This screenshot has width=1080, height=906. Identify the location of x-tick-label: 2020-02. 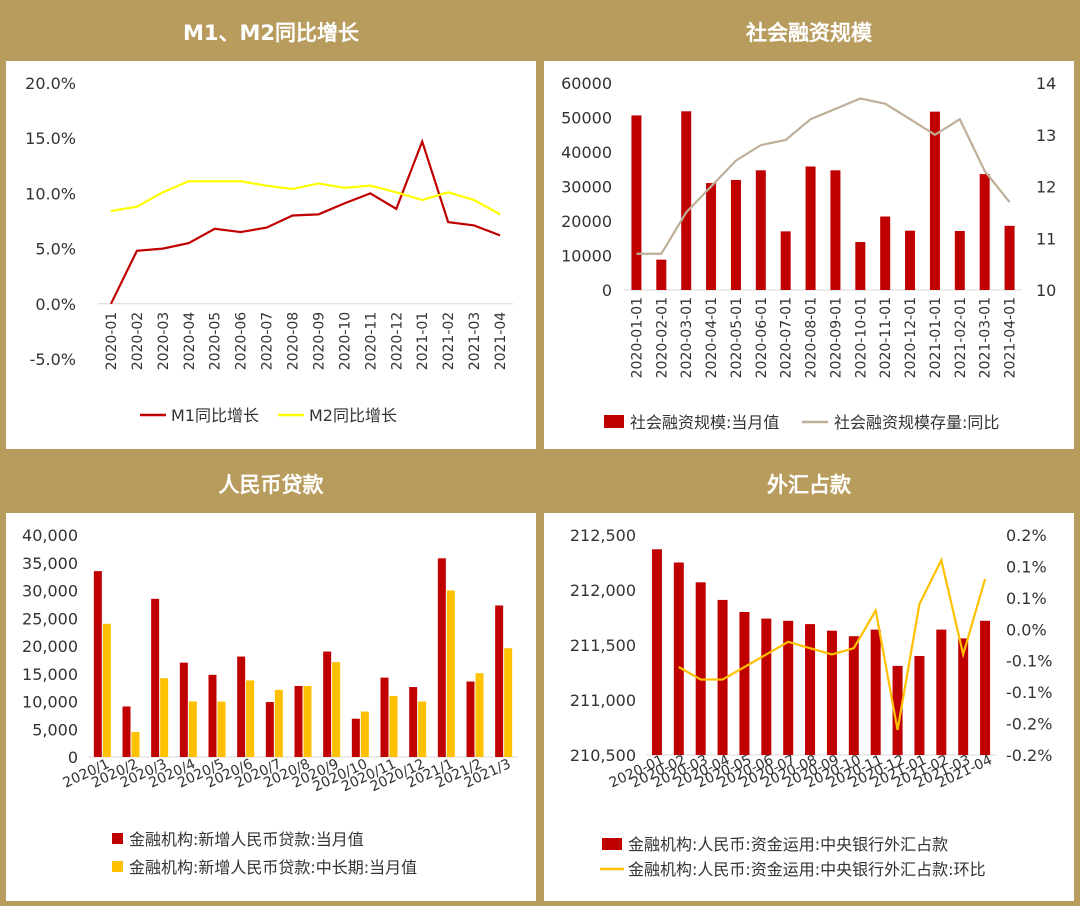
(138, 341).